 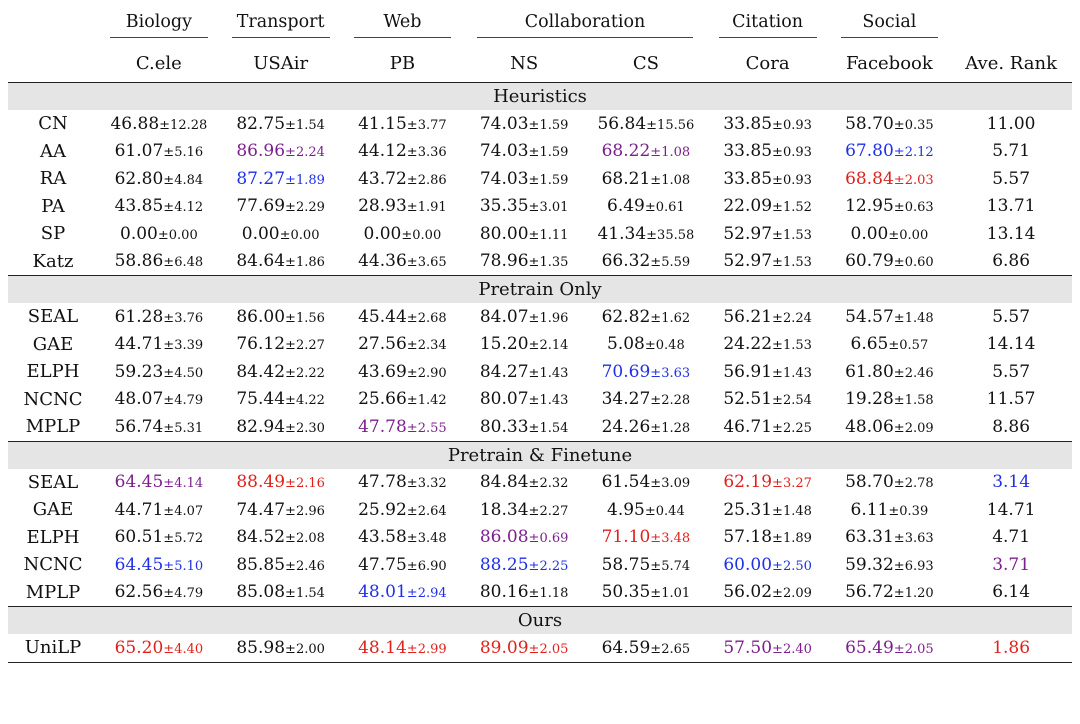 What do you see at coordinates (159, 207) in the screenshot?
I see `score-cell: 43.85±4.12` at bounding box center [159, 207].